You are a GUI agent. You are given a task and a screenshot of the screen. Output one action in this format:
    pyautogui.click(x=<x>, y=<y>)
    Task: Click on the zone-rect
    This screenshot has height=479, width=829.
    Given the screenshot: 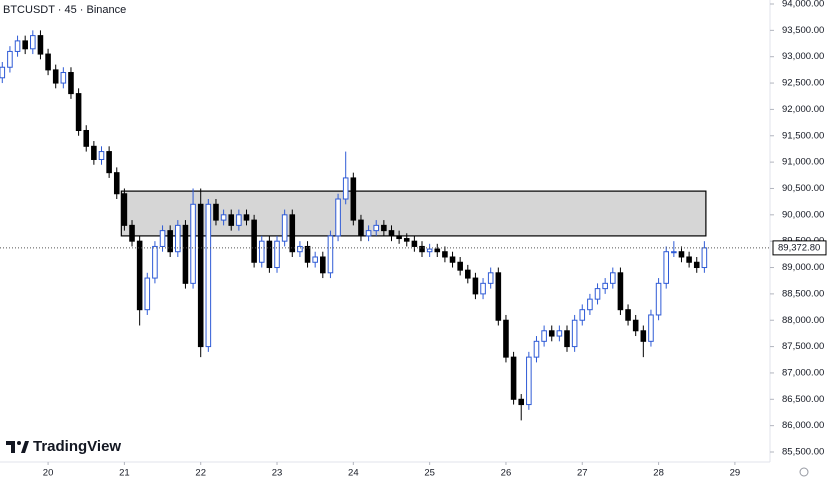 What is the action you would take?
    pyautogui.click(x=413, y=213)
    